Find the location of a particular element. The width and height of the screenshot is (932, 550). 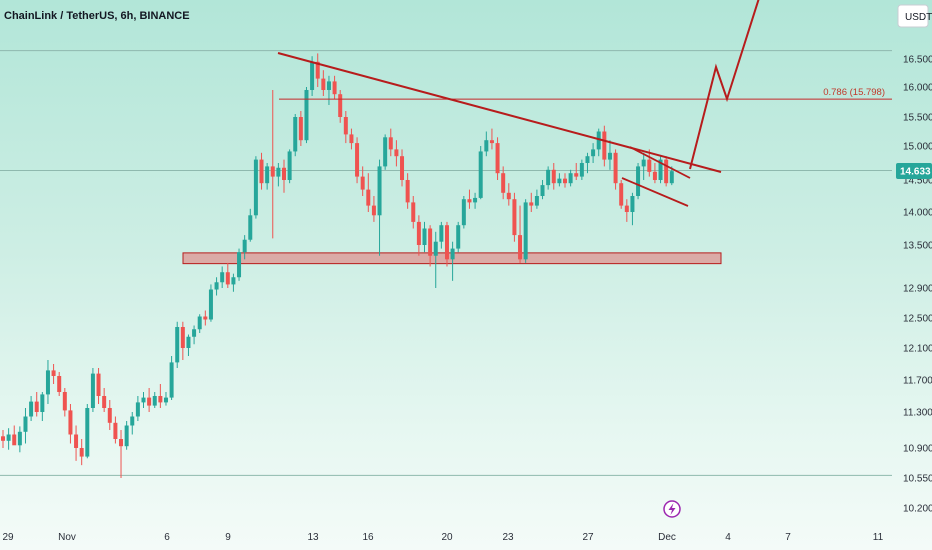

flag-lower-line is located at coordinates (655, 192).